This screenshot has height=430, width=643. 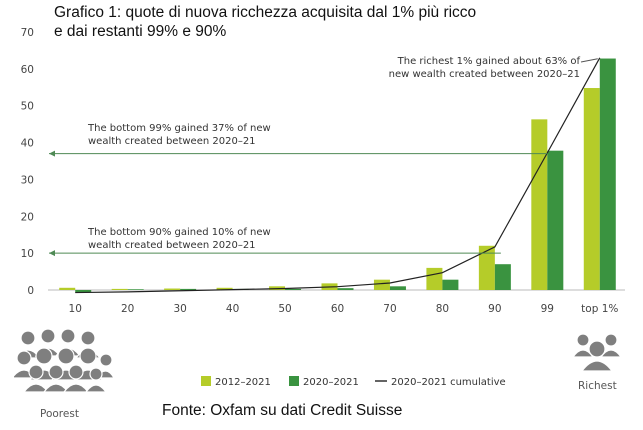 What do you see at coordinates (179, 232) in the screenshot?
I see `annotation-bottom-90-line-1: The bottom 90% gained 10% of new` at bounding box center [179, 232].